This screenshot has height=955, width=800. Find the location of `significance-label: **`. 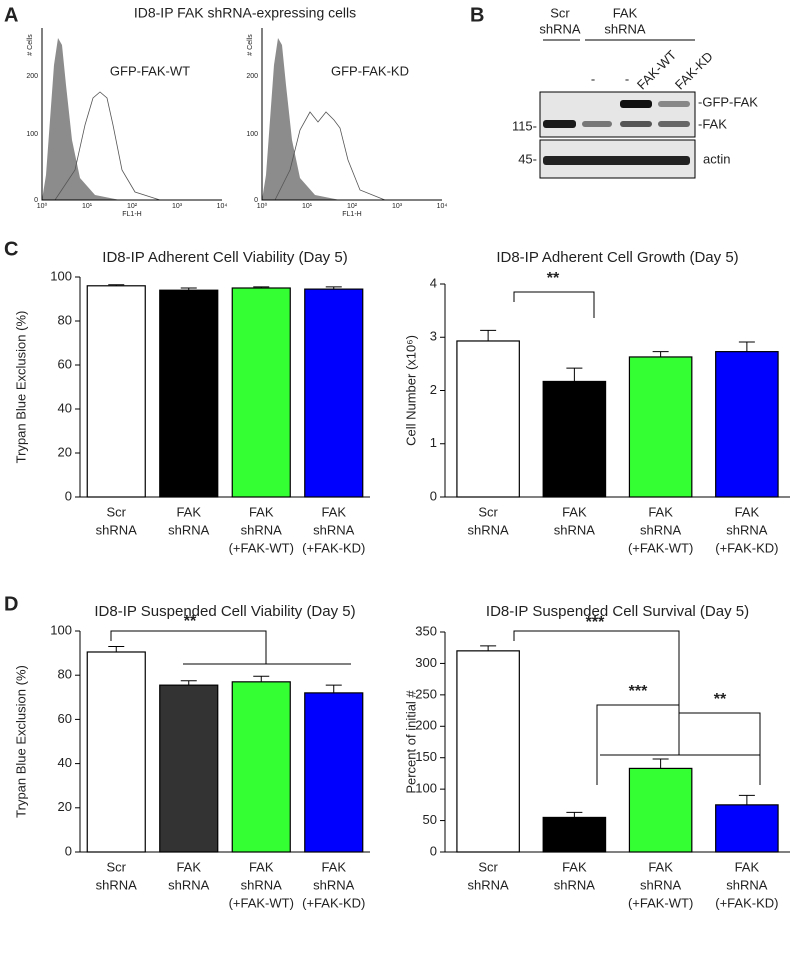

significance-label: ** is located at coordinates (553, 278).